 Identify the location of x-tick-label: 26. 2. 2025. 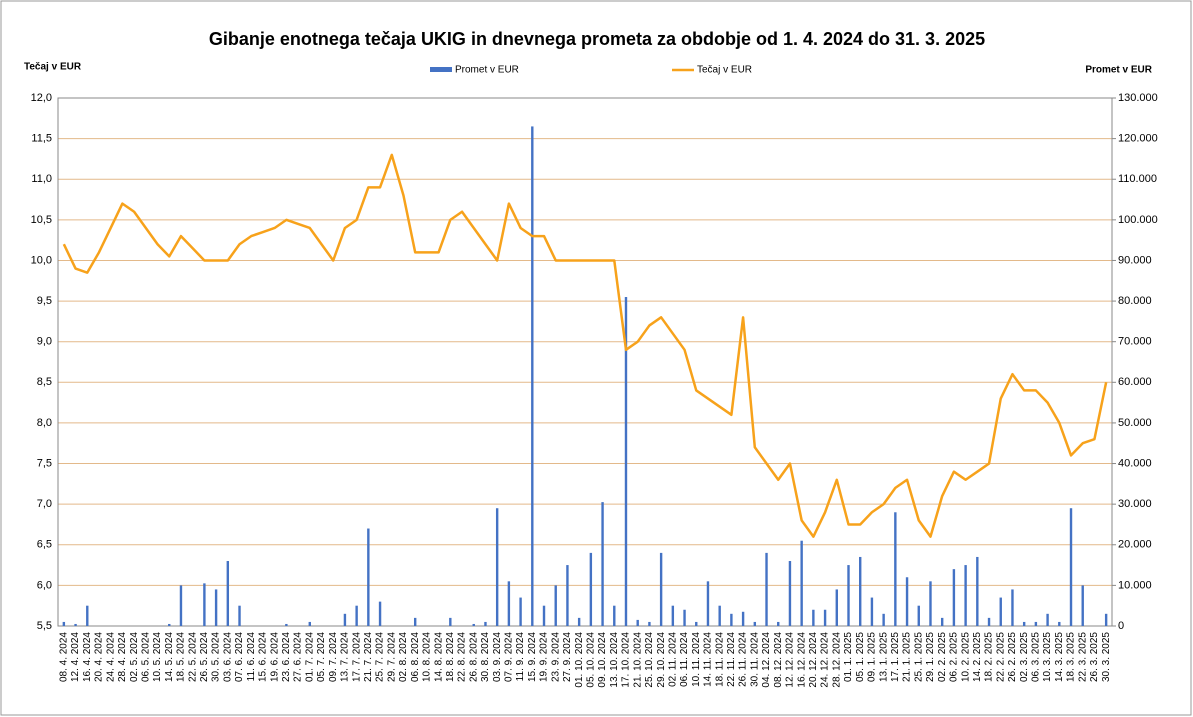
(1012, 657).